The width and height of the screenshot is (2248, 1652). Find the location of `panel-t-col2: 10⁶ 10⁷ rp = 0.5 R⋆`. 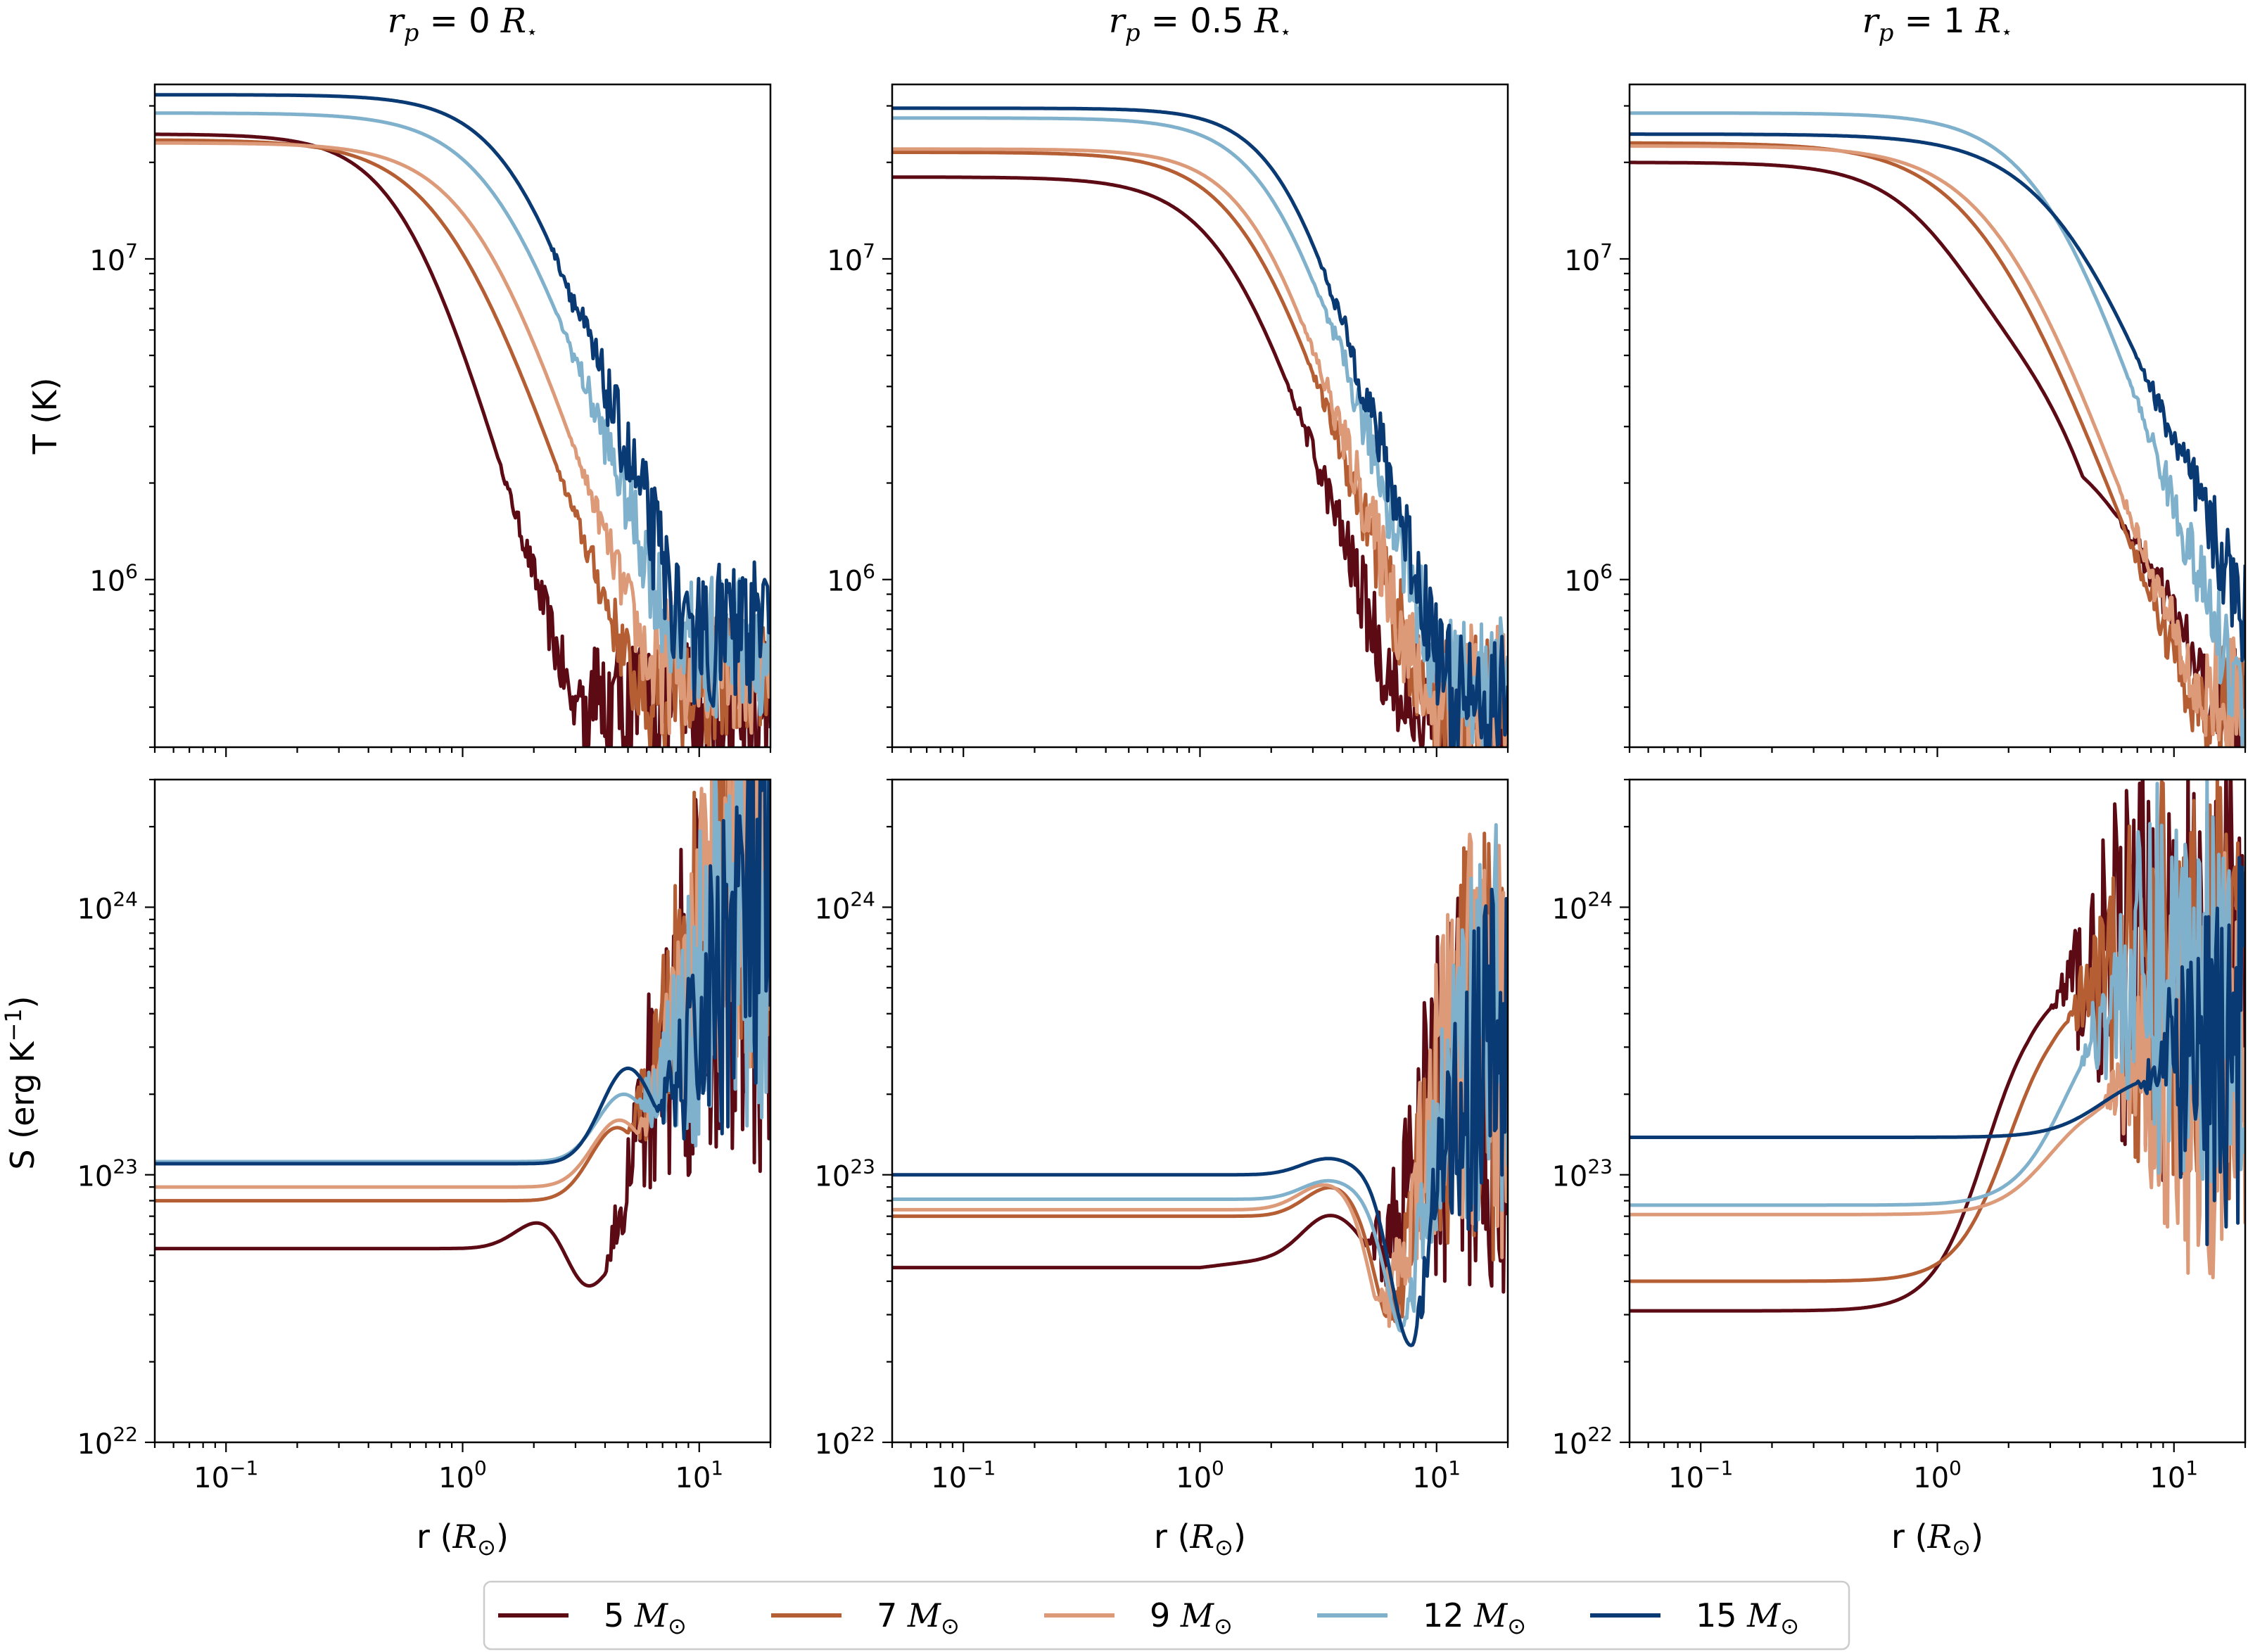

panel-t-col2: 10⁶ 10⁷ rp = 0.5 R⋆ is located at coordinates (1168, 379).